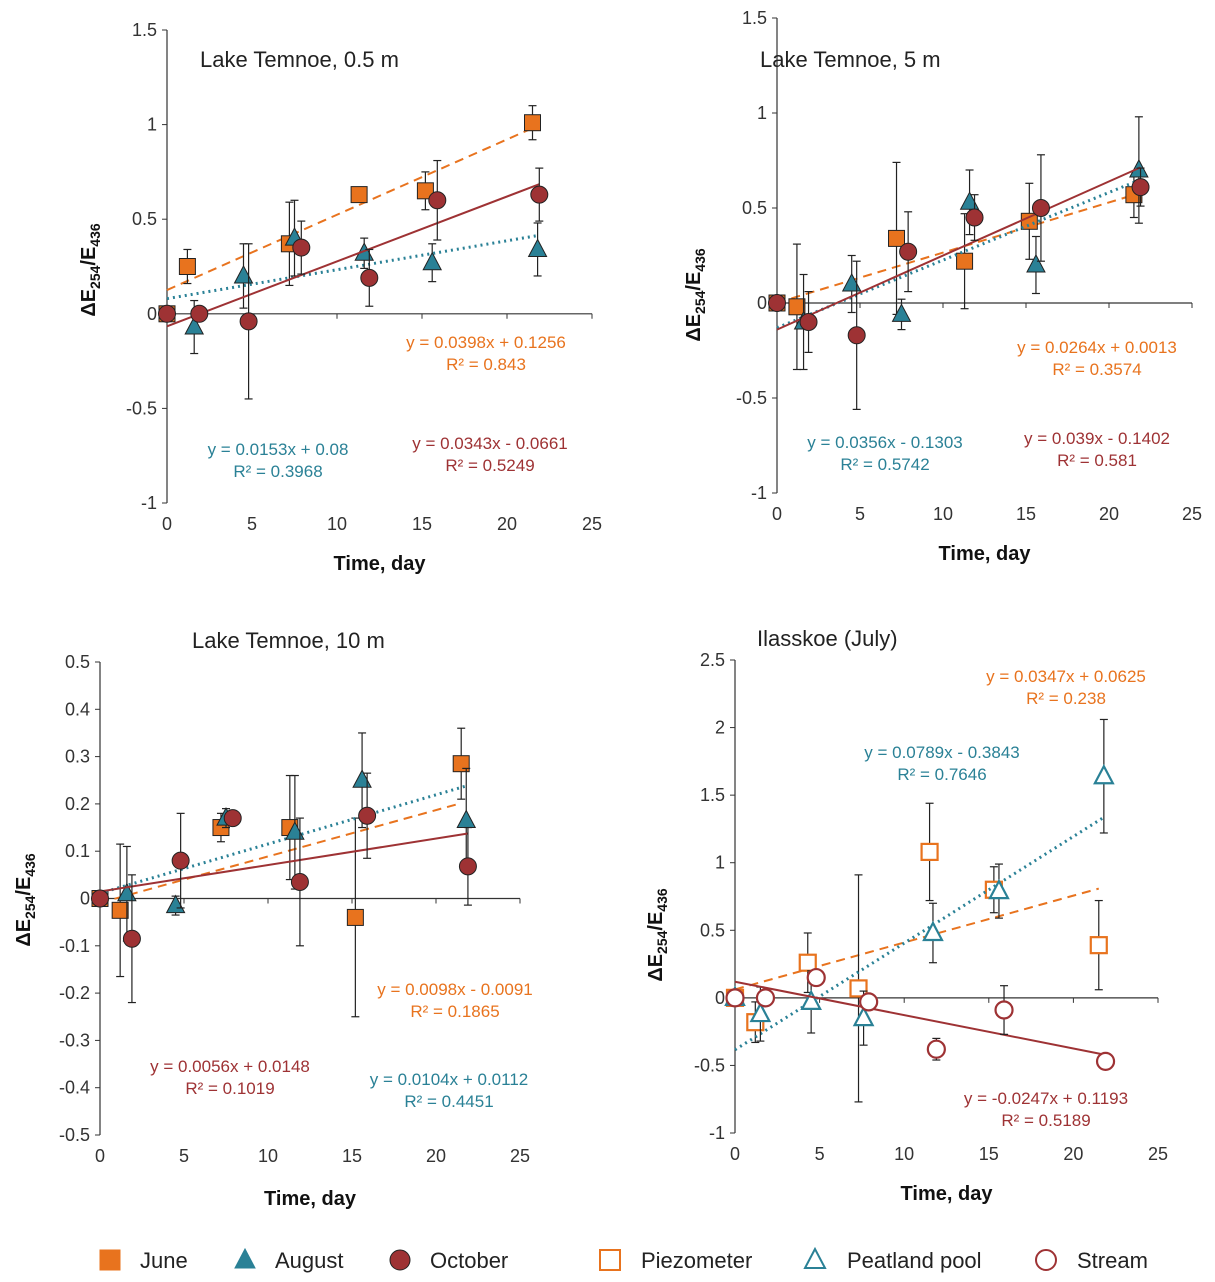 Image resolution: width=1215 pixels, height=1282 pixels. Describe the element at coordinates (245, 1258) in the screenshot. I see `legend-marker-triangle` at that location.